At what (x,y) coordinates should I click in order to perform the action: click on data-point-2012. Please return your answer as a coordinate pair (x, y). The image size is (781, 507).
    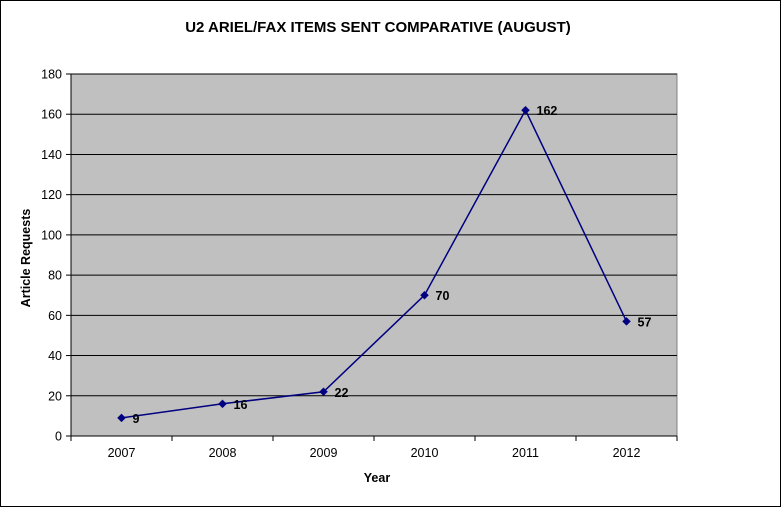
    Looking at the image, I should click on (626, 321).